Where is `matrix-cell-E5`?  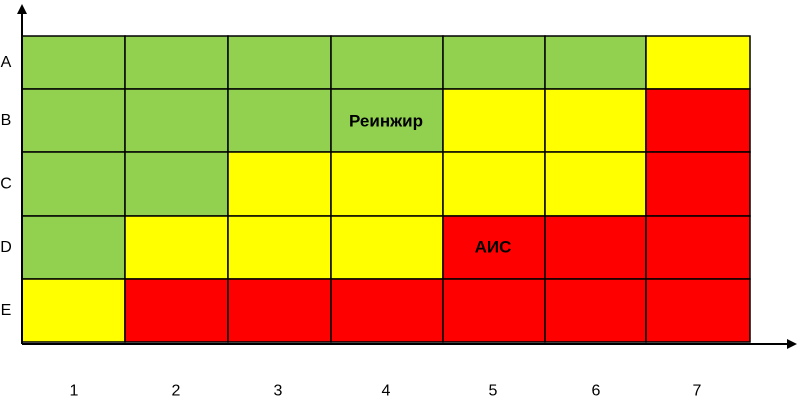 matrix-cell-E5 is located at coordinates (494, 310).